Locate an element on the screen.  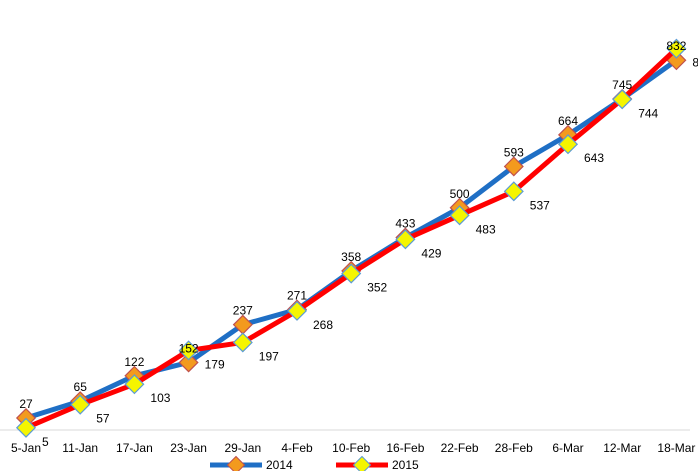
x-tick-label: 16-Feb is located at coordinates (405, 448).